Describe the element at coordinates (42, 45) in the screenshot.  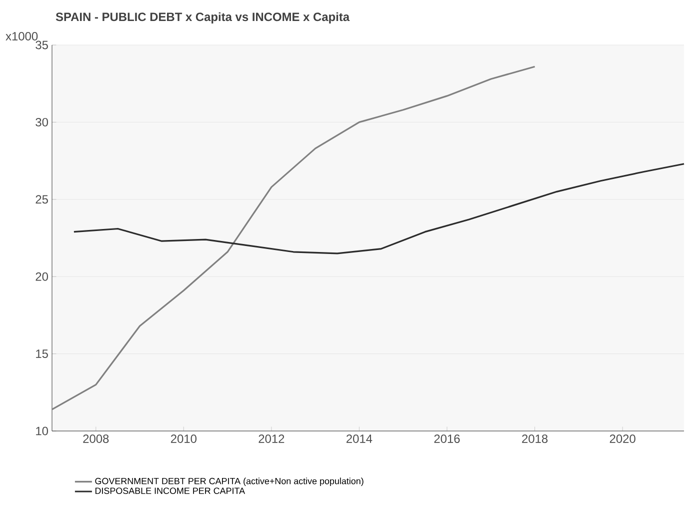
I see `y-tick-label: 35` at that location.